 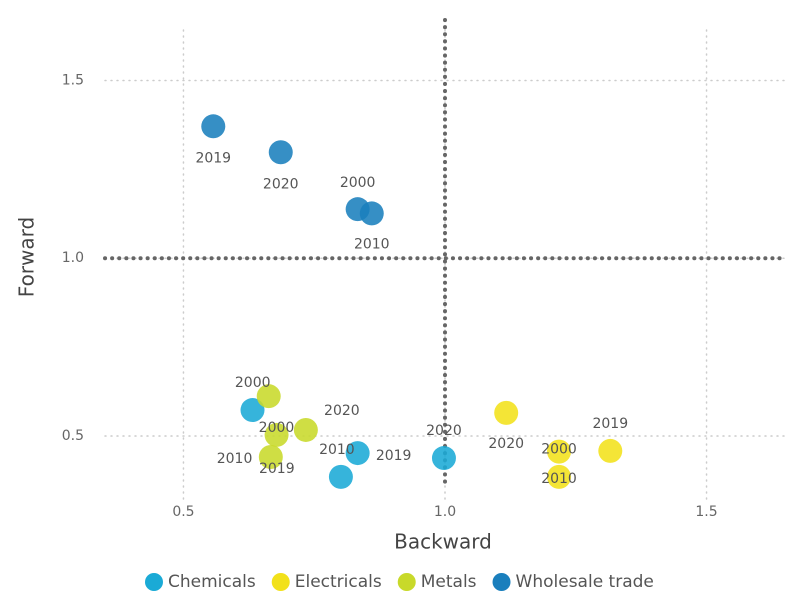 What do you see at coordinates (183, 512) in the screenshot?
I see `x-tick-label: 0.5` at bounding box center [183, 512].